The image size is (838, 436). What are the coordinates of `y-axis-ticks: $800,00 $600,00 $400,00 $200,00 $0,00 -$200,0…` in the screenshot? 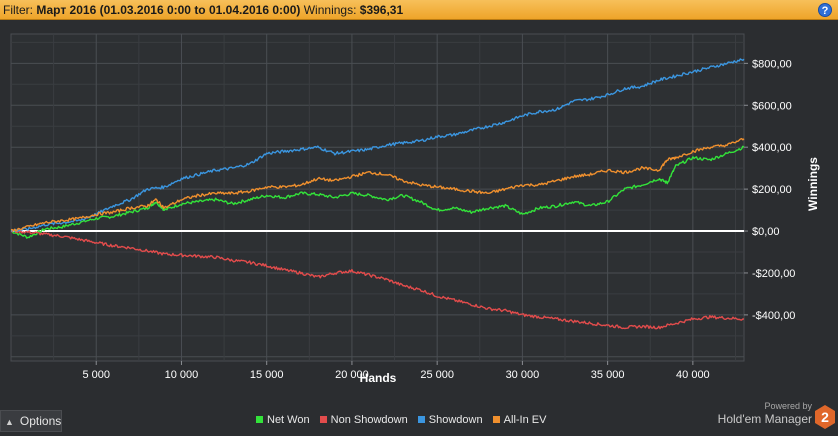 It's located at (769, 190).